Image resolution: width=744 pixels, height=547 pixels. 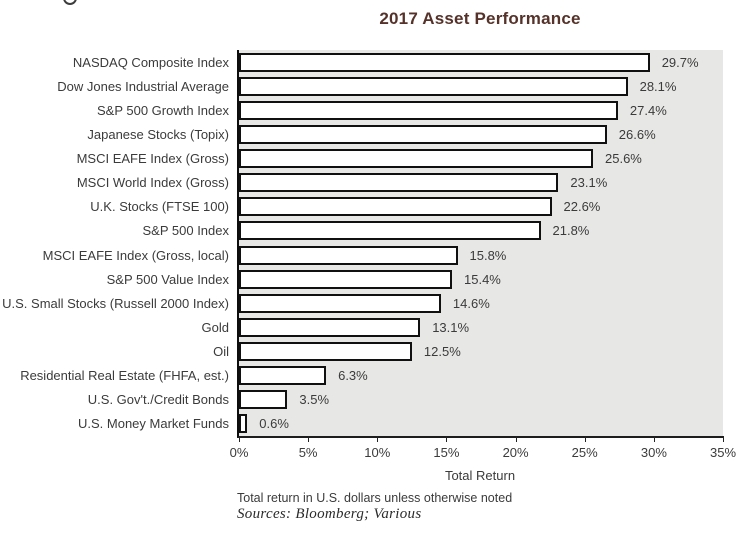 What do you see at coordinates (152, 183) in the screenshot?
I see `category-label: MSCI World Index (Gross)` at bounding box center [152, 183].